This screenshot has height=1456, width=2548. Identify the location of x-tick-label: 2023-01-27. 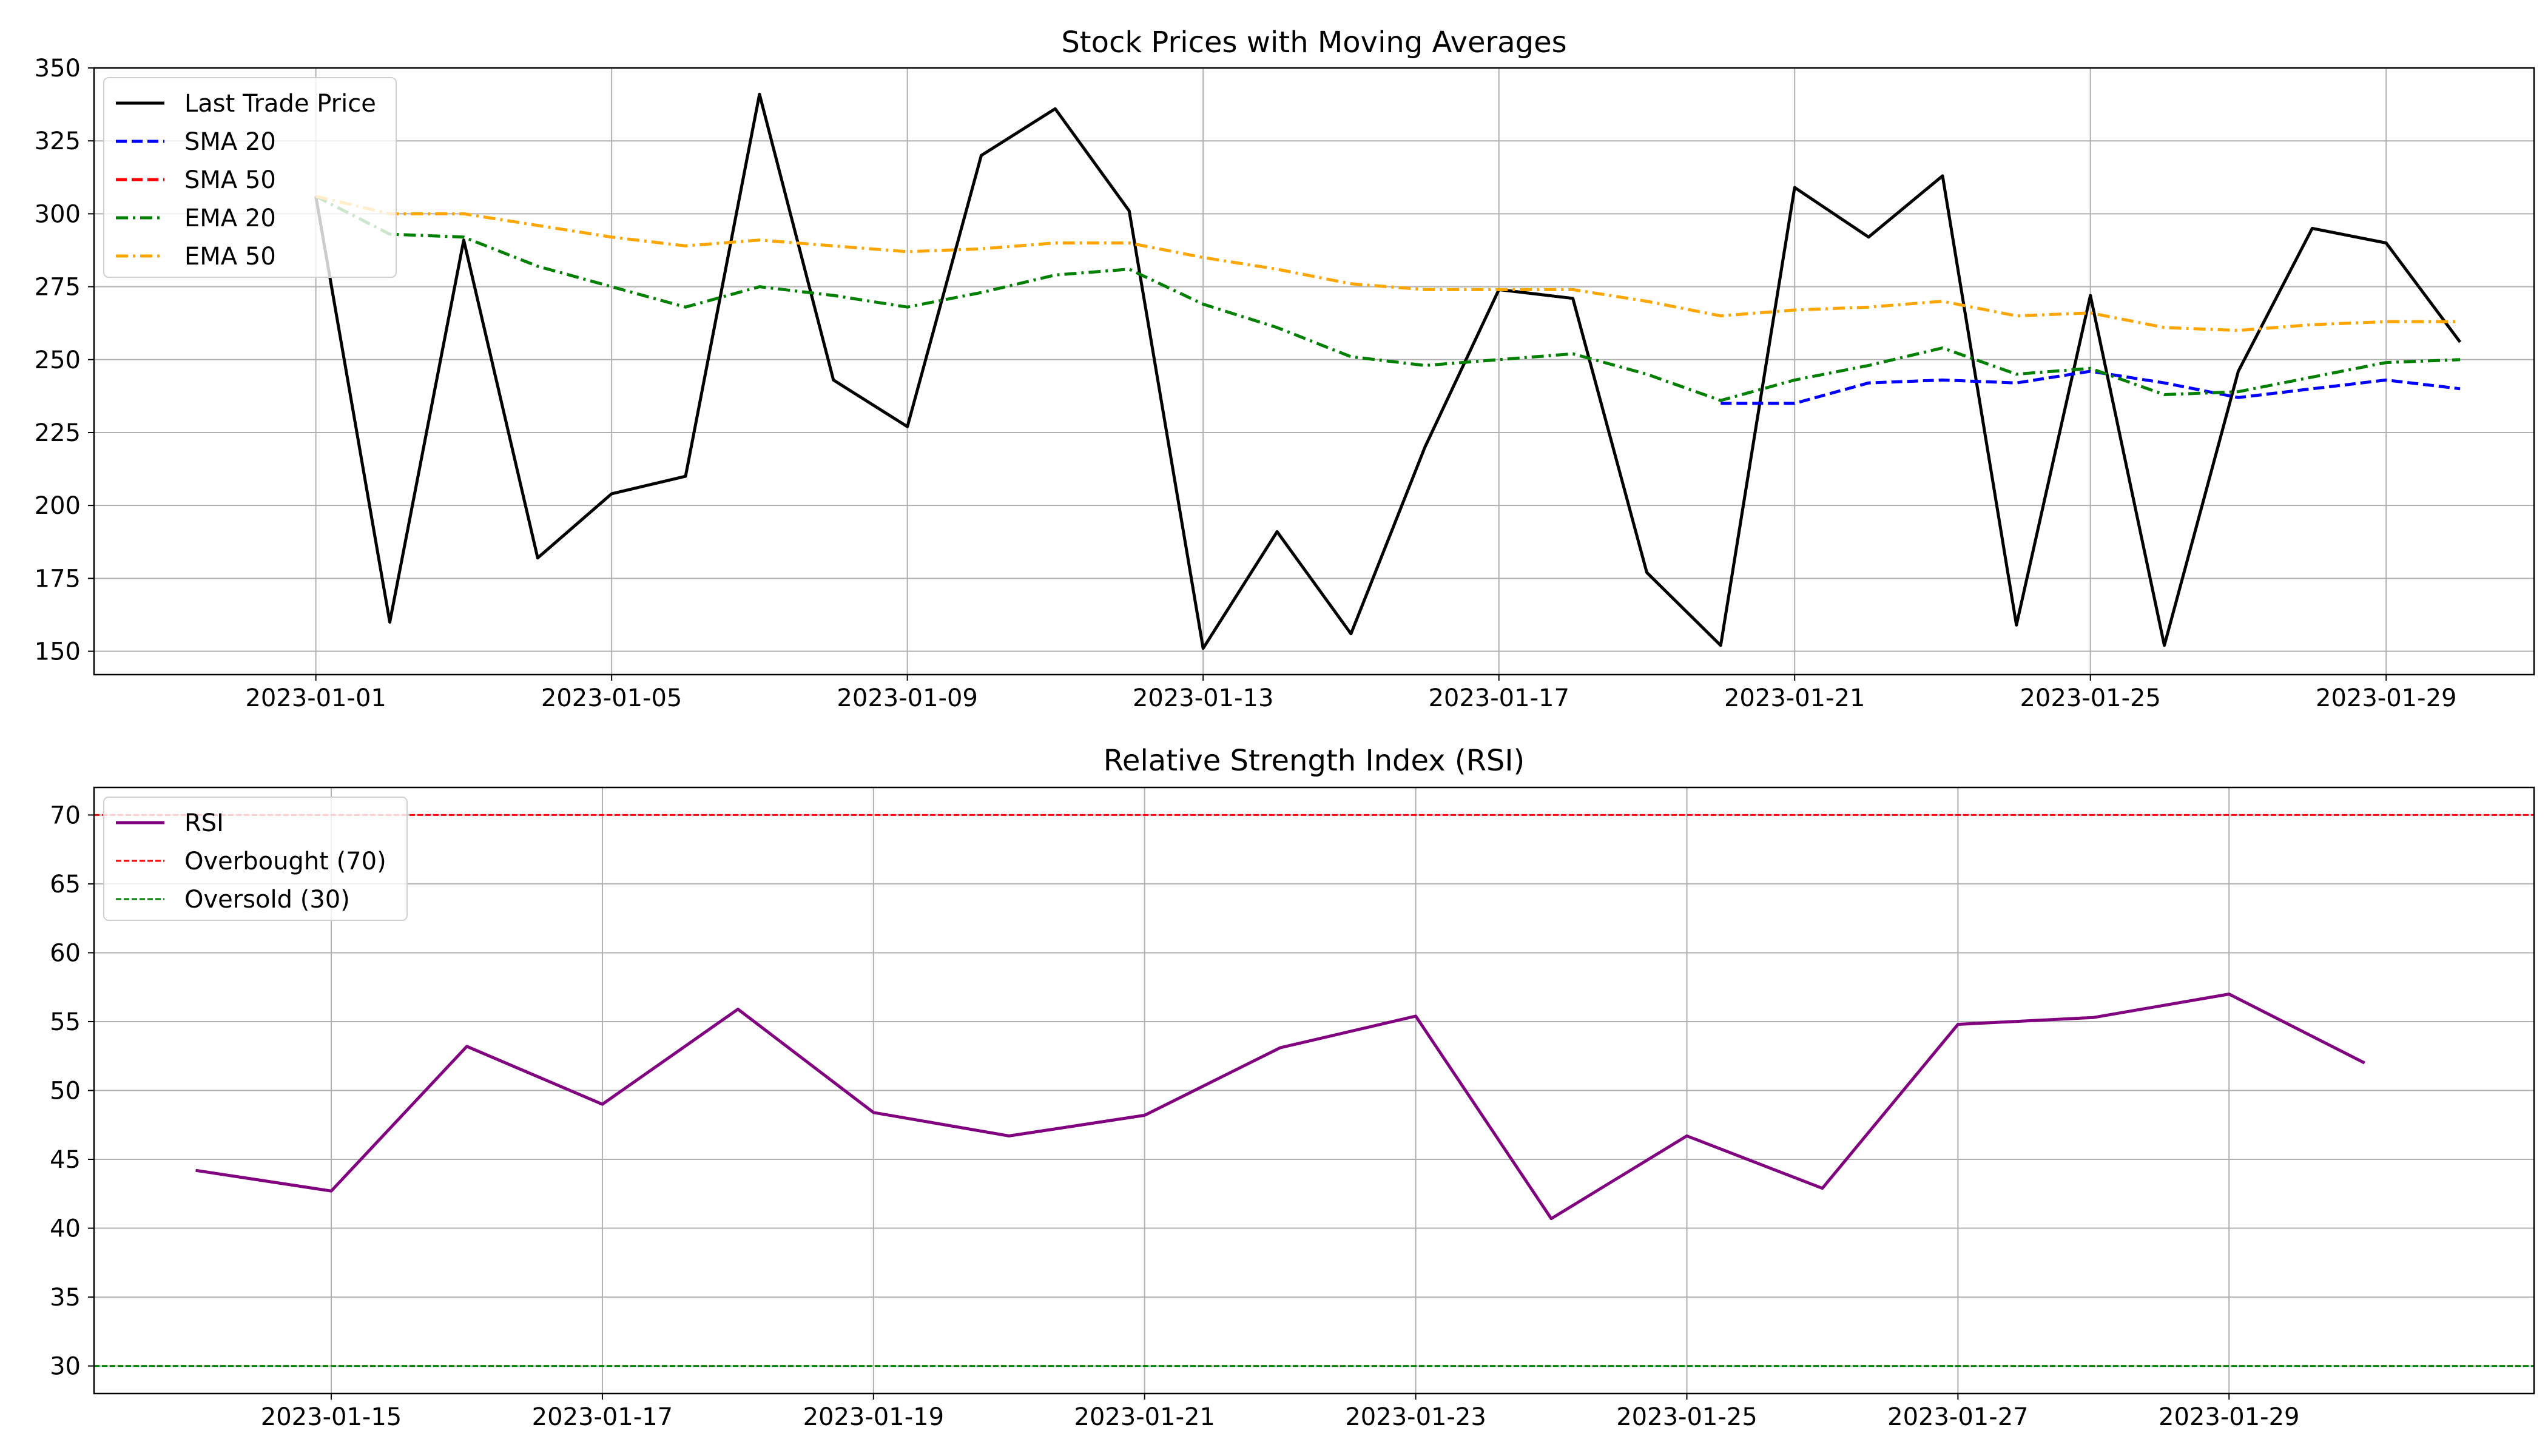
(1957, 1417).